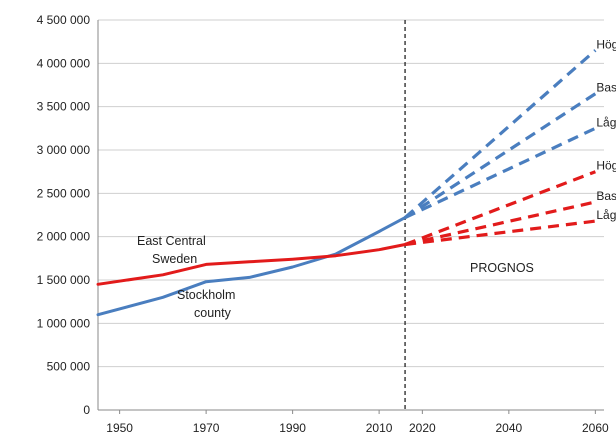 The height and width of the screenshot is (439, 616). What do you see at coordinates (502, 268) in the screenshot?
I see `annotation-prognos: PROGNOS` at bounding box center [502, 268].